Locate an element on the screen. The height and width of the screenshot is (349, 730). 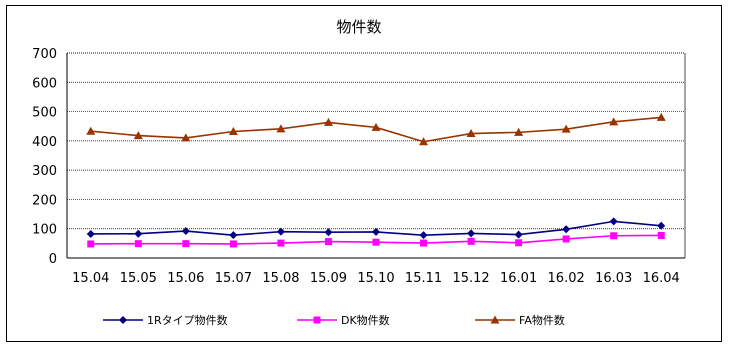
x-tick-label: 15.09 is located at coordinates (328, 278).